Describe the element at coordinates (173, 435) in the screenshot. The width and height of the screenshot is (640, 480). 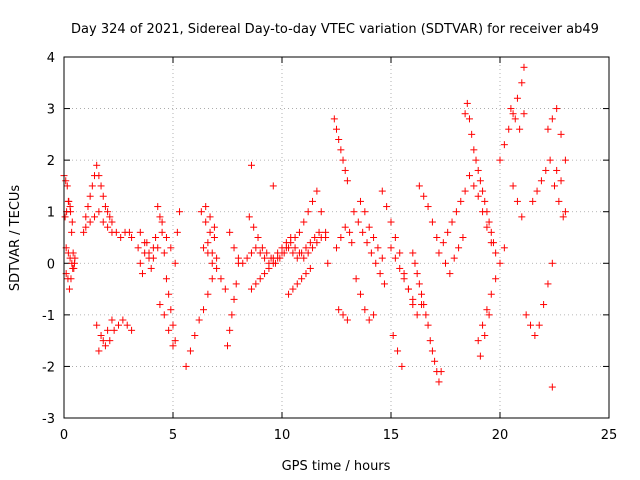
I see `x-tick-label: 5` at that location.